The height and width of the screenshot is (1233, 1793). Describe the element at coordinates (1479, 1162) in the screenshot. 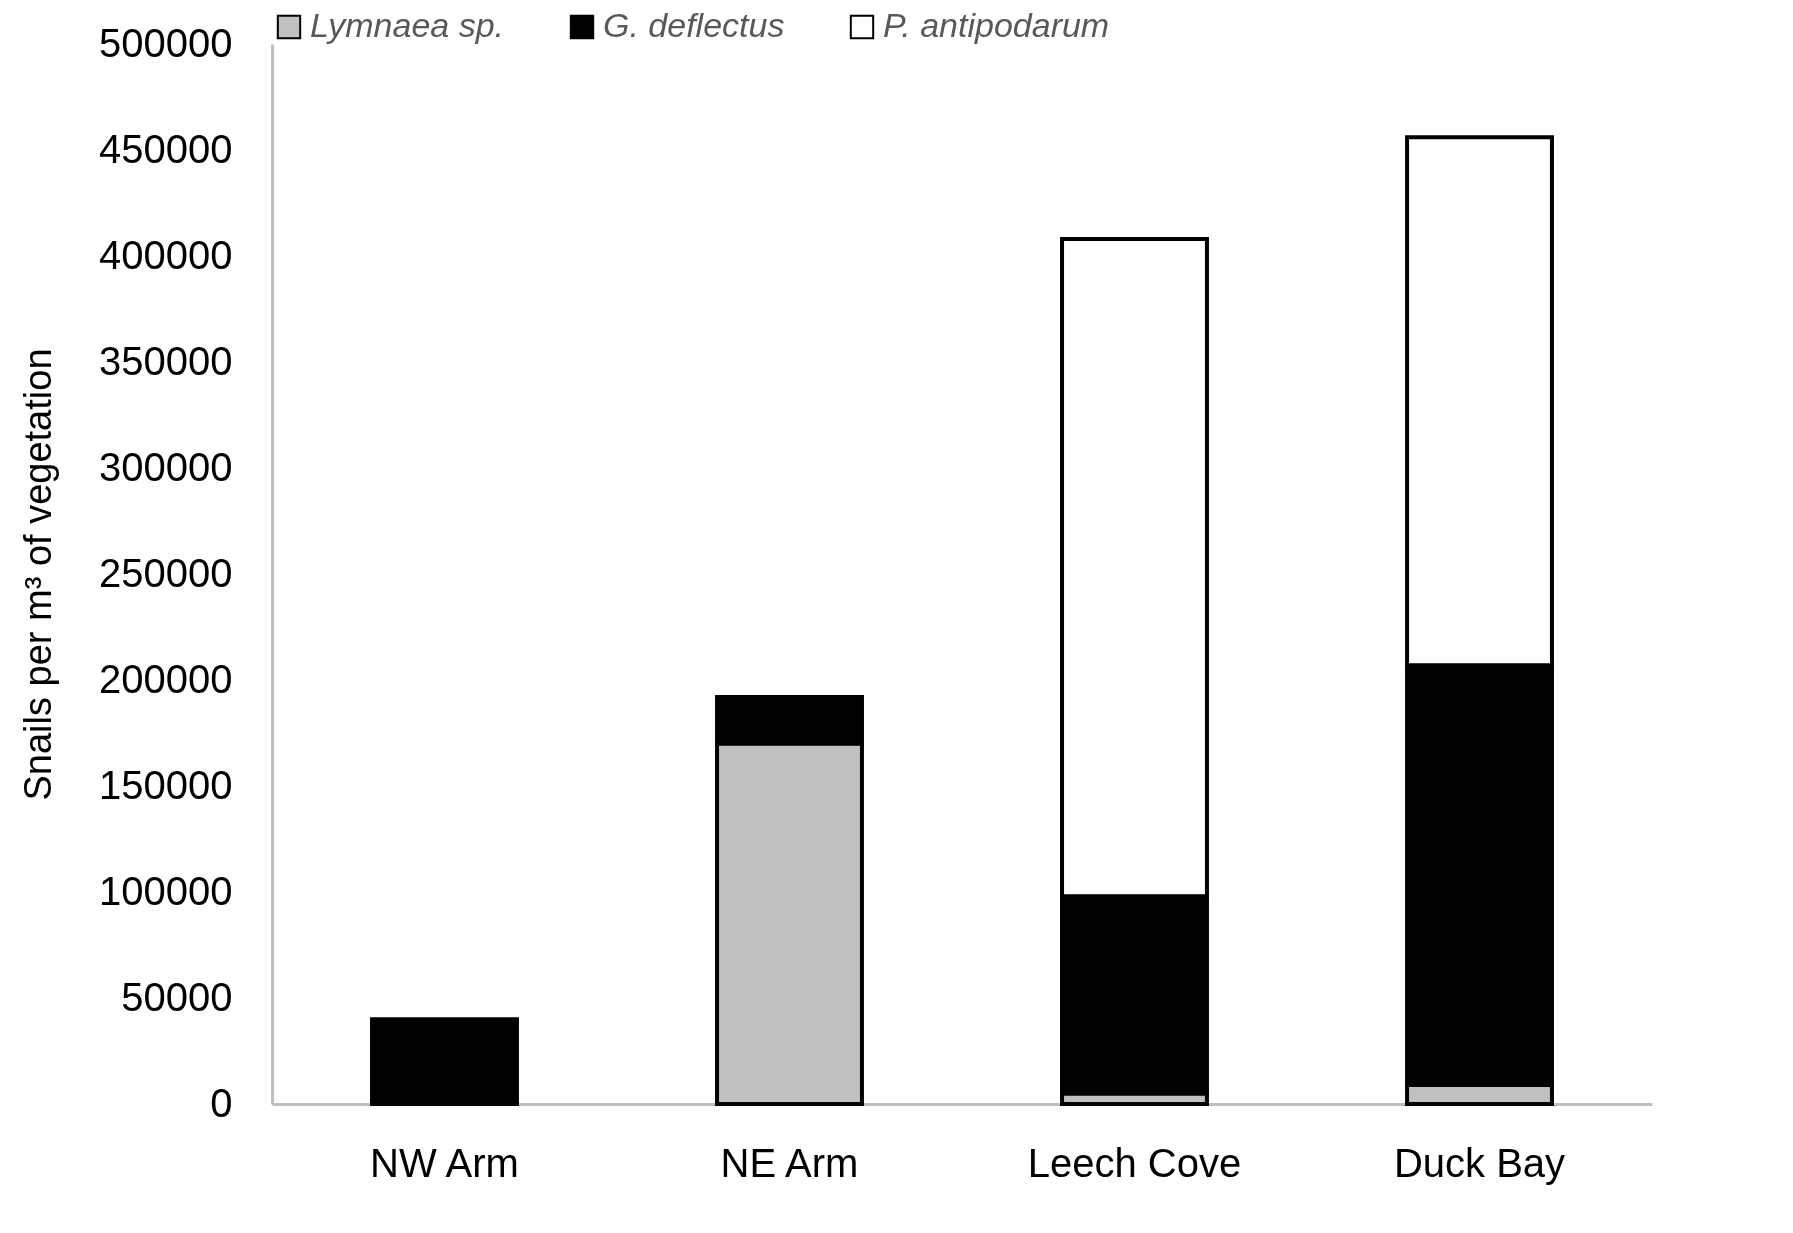

I see `x-tick-label: Duck Bay` at that location.